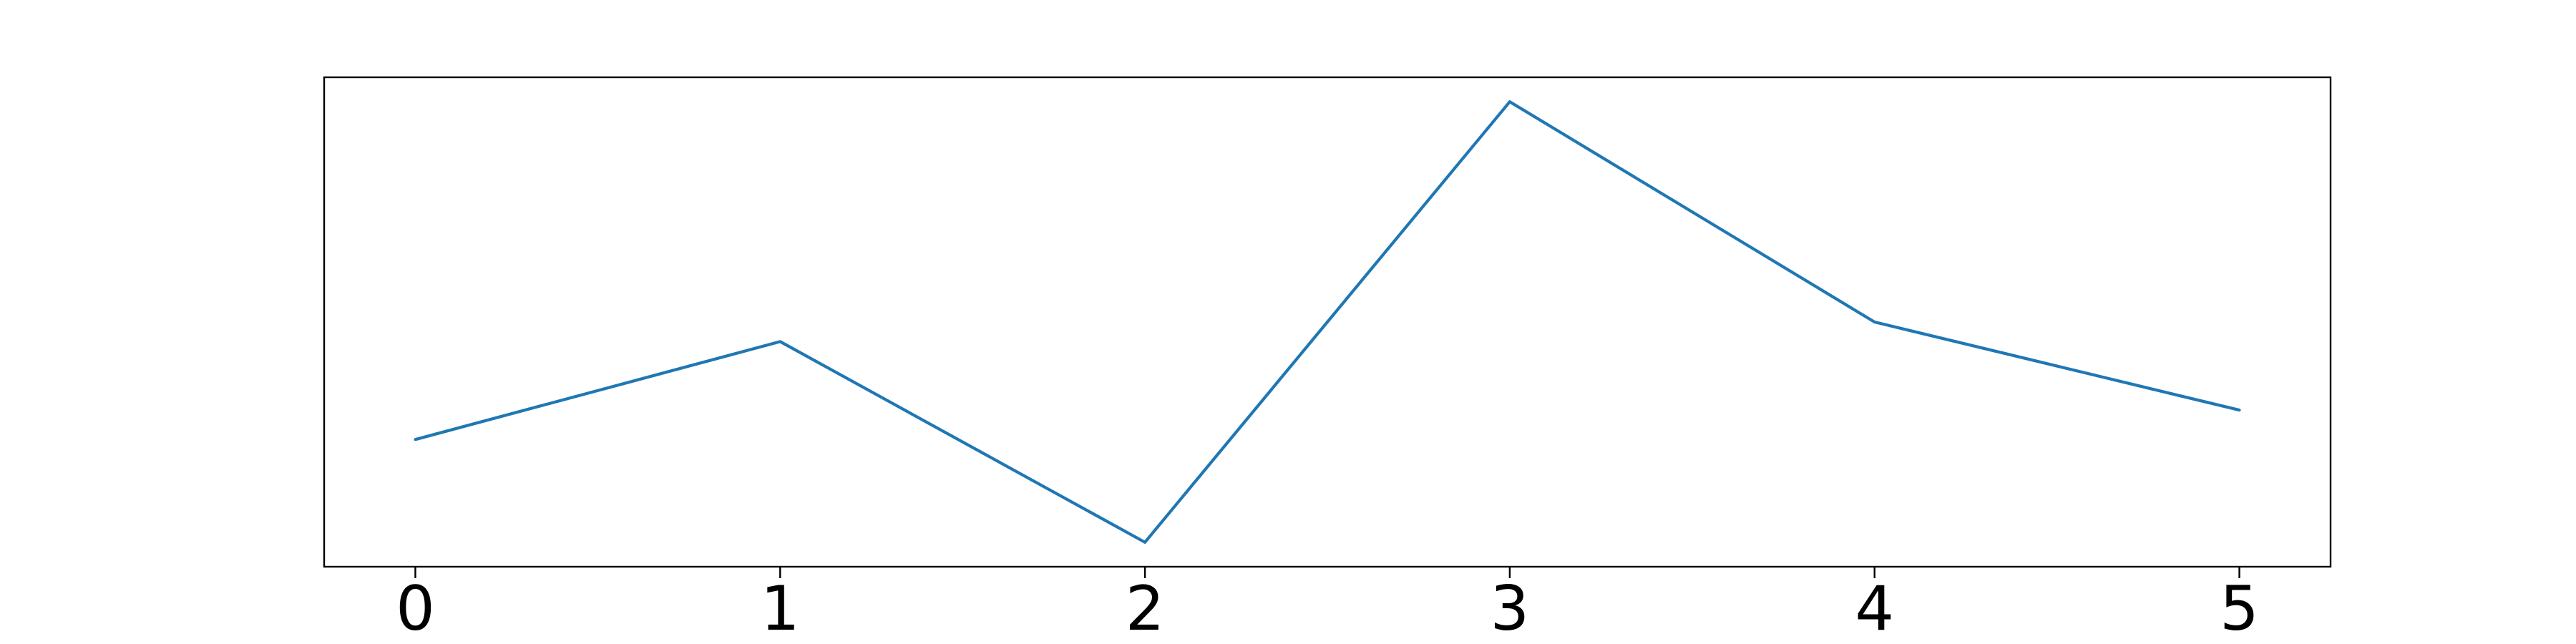  I want to click on x-tick-label: 1, so click(780, 608).